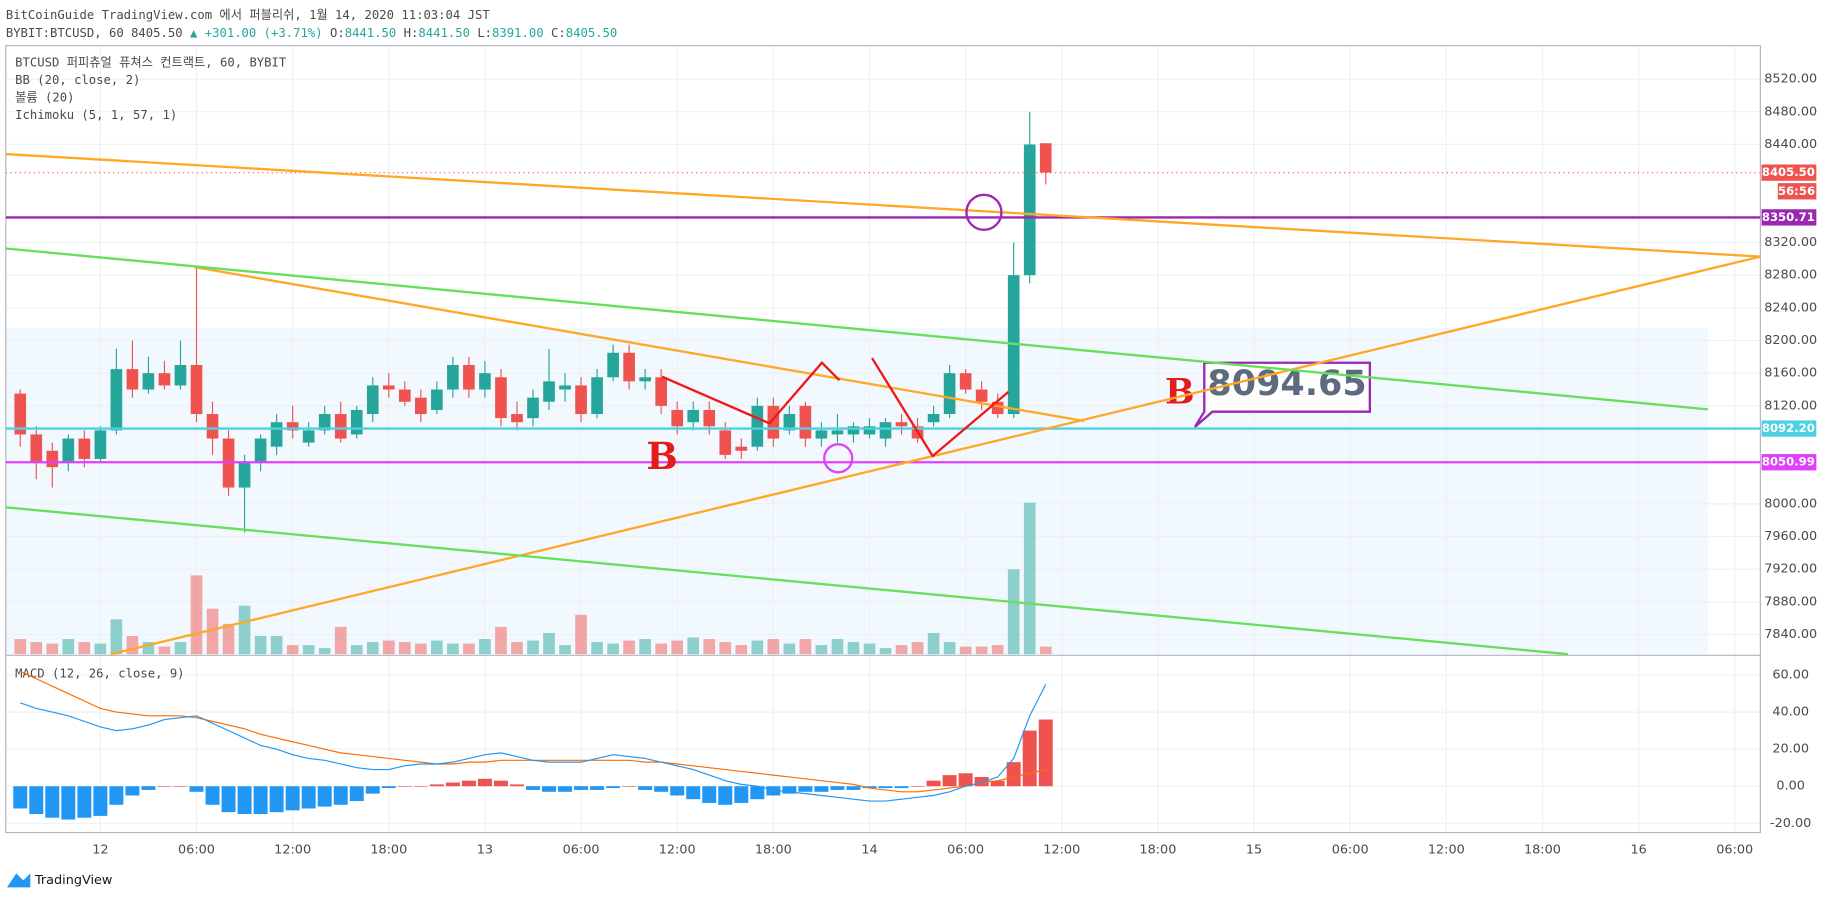 The image size is (1828, 898). Describe the element at coordinates (1790, 111) in the screenshot. I see `y-tick-label: 8480.00` at that location.